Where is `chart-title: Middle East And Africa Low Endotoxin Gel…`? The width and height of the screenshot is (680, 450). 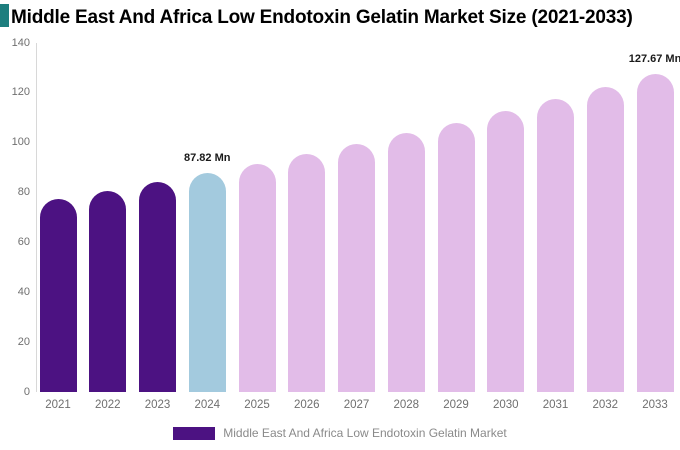
chart-title: Middle East And Africa Low Endotoxin Gel… is located at coordinates (322, 17).